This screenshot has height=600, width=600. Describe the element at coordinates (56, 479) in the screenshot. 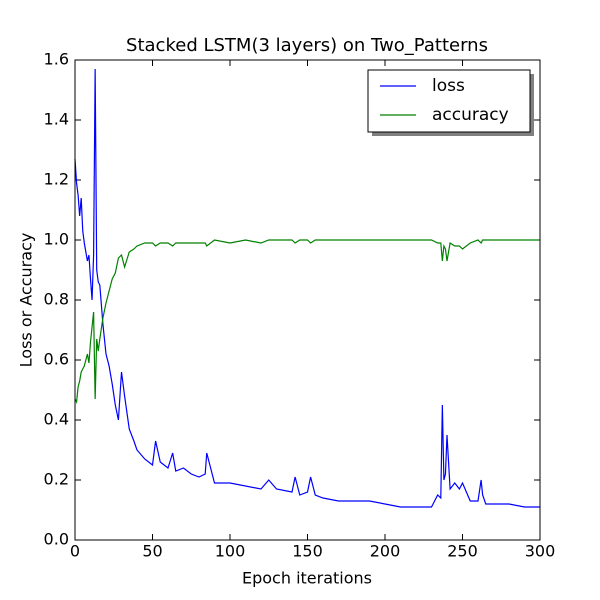

I see `y-tick-label: 0.2` at that location.